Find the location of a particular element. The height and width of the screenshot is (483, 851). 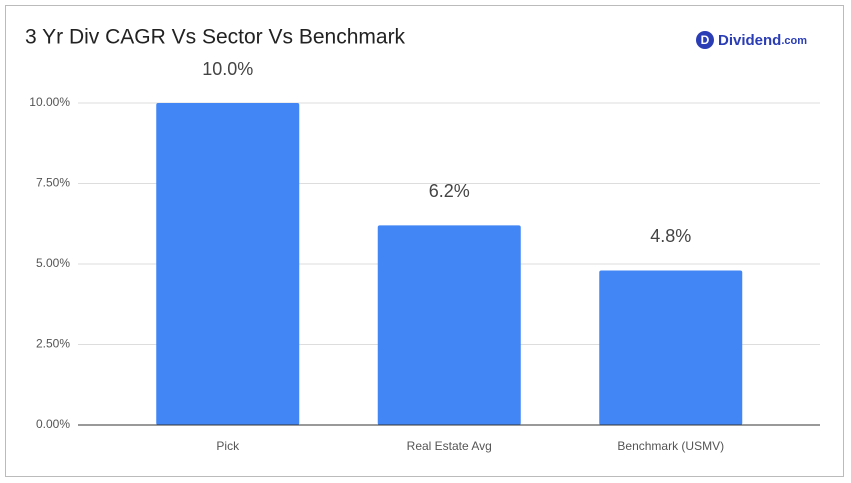

chart-title: 3 Yr Div CAGR Vs Sector Vs Benchmark is located at coordinates (215, 37).